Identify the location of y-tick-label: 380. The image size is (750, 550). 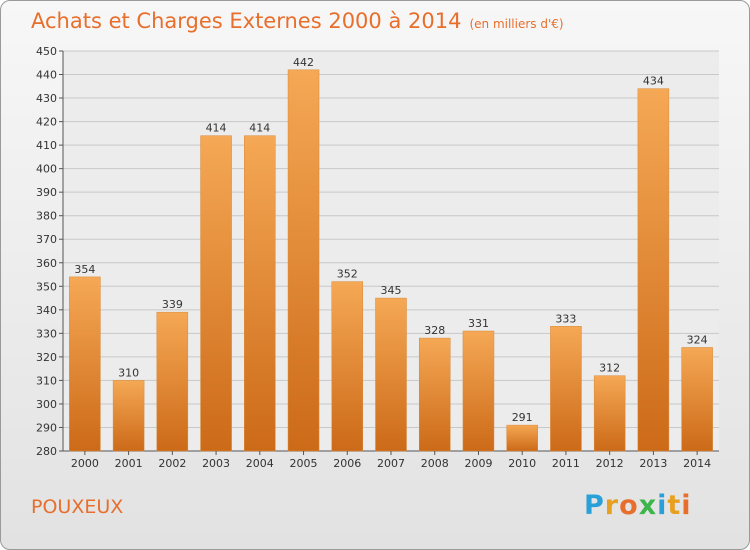
(46, 216).